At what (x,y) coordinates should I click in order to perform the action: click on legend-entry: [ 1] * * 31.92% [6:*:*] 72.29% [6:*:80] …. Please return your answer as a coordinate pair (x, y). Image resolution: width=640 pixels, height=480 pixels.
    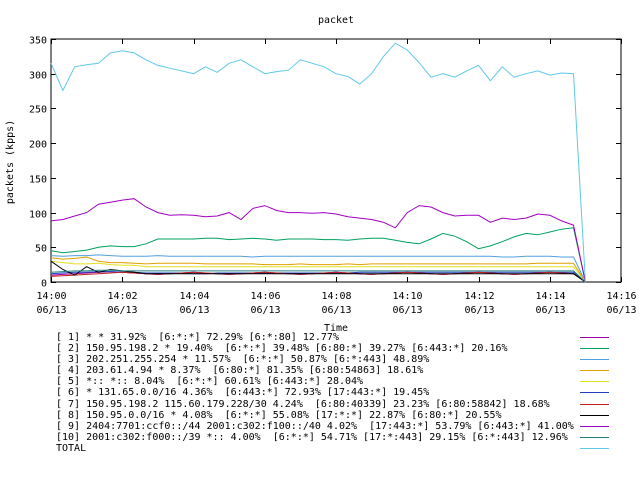
    Looking at the image, I should click on (341, 337).